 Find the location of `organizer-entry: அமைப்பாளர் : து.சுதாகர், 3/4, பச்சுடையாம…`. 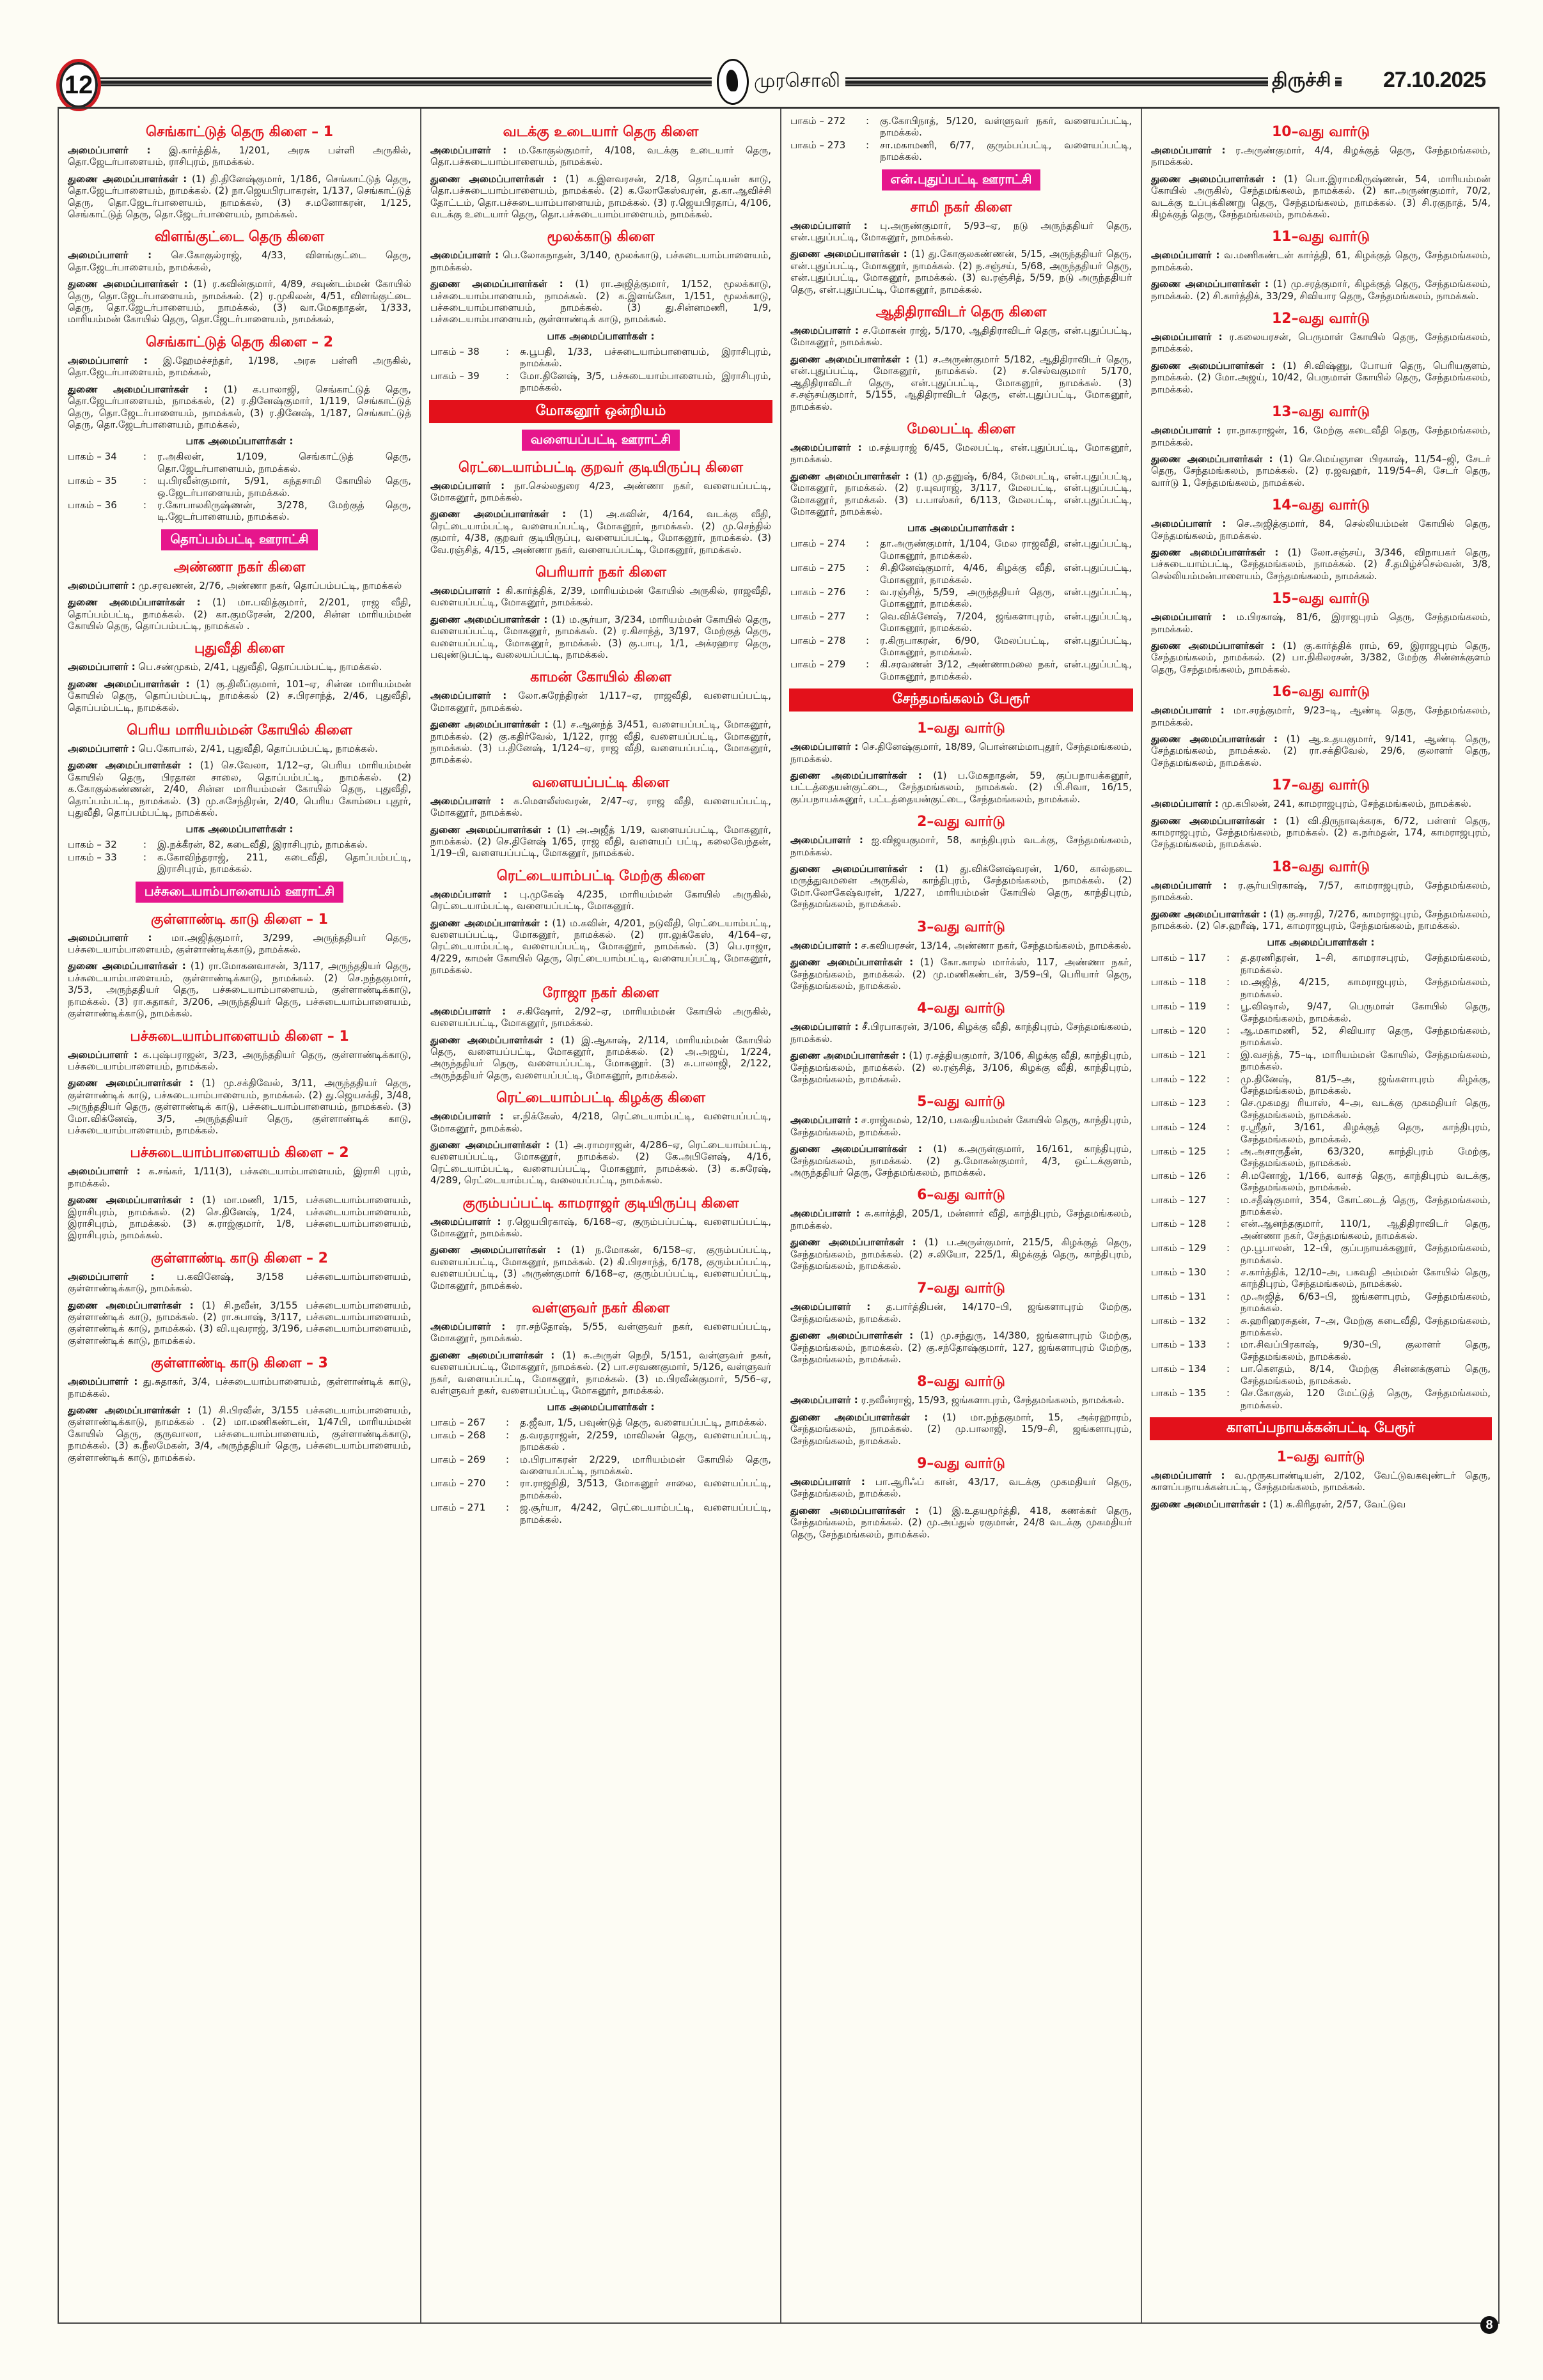

organizer-entry: அமைப்பாளர் : து.சுதாகர், 3/4, பச்சுடையாம… is located at coordinates (239, 1387).